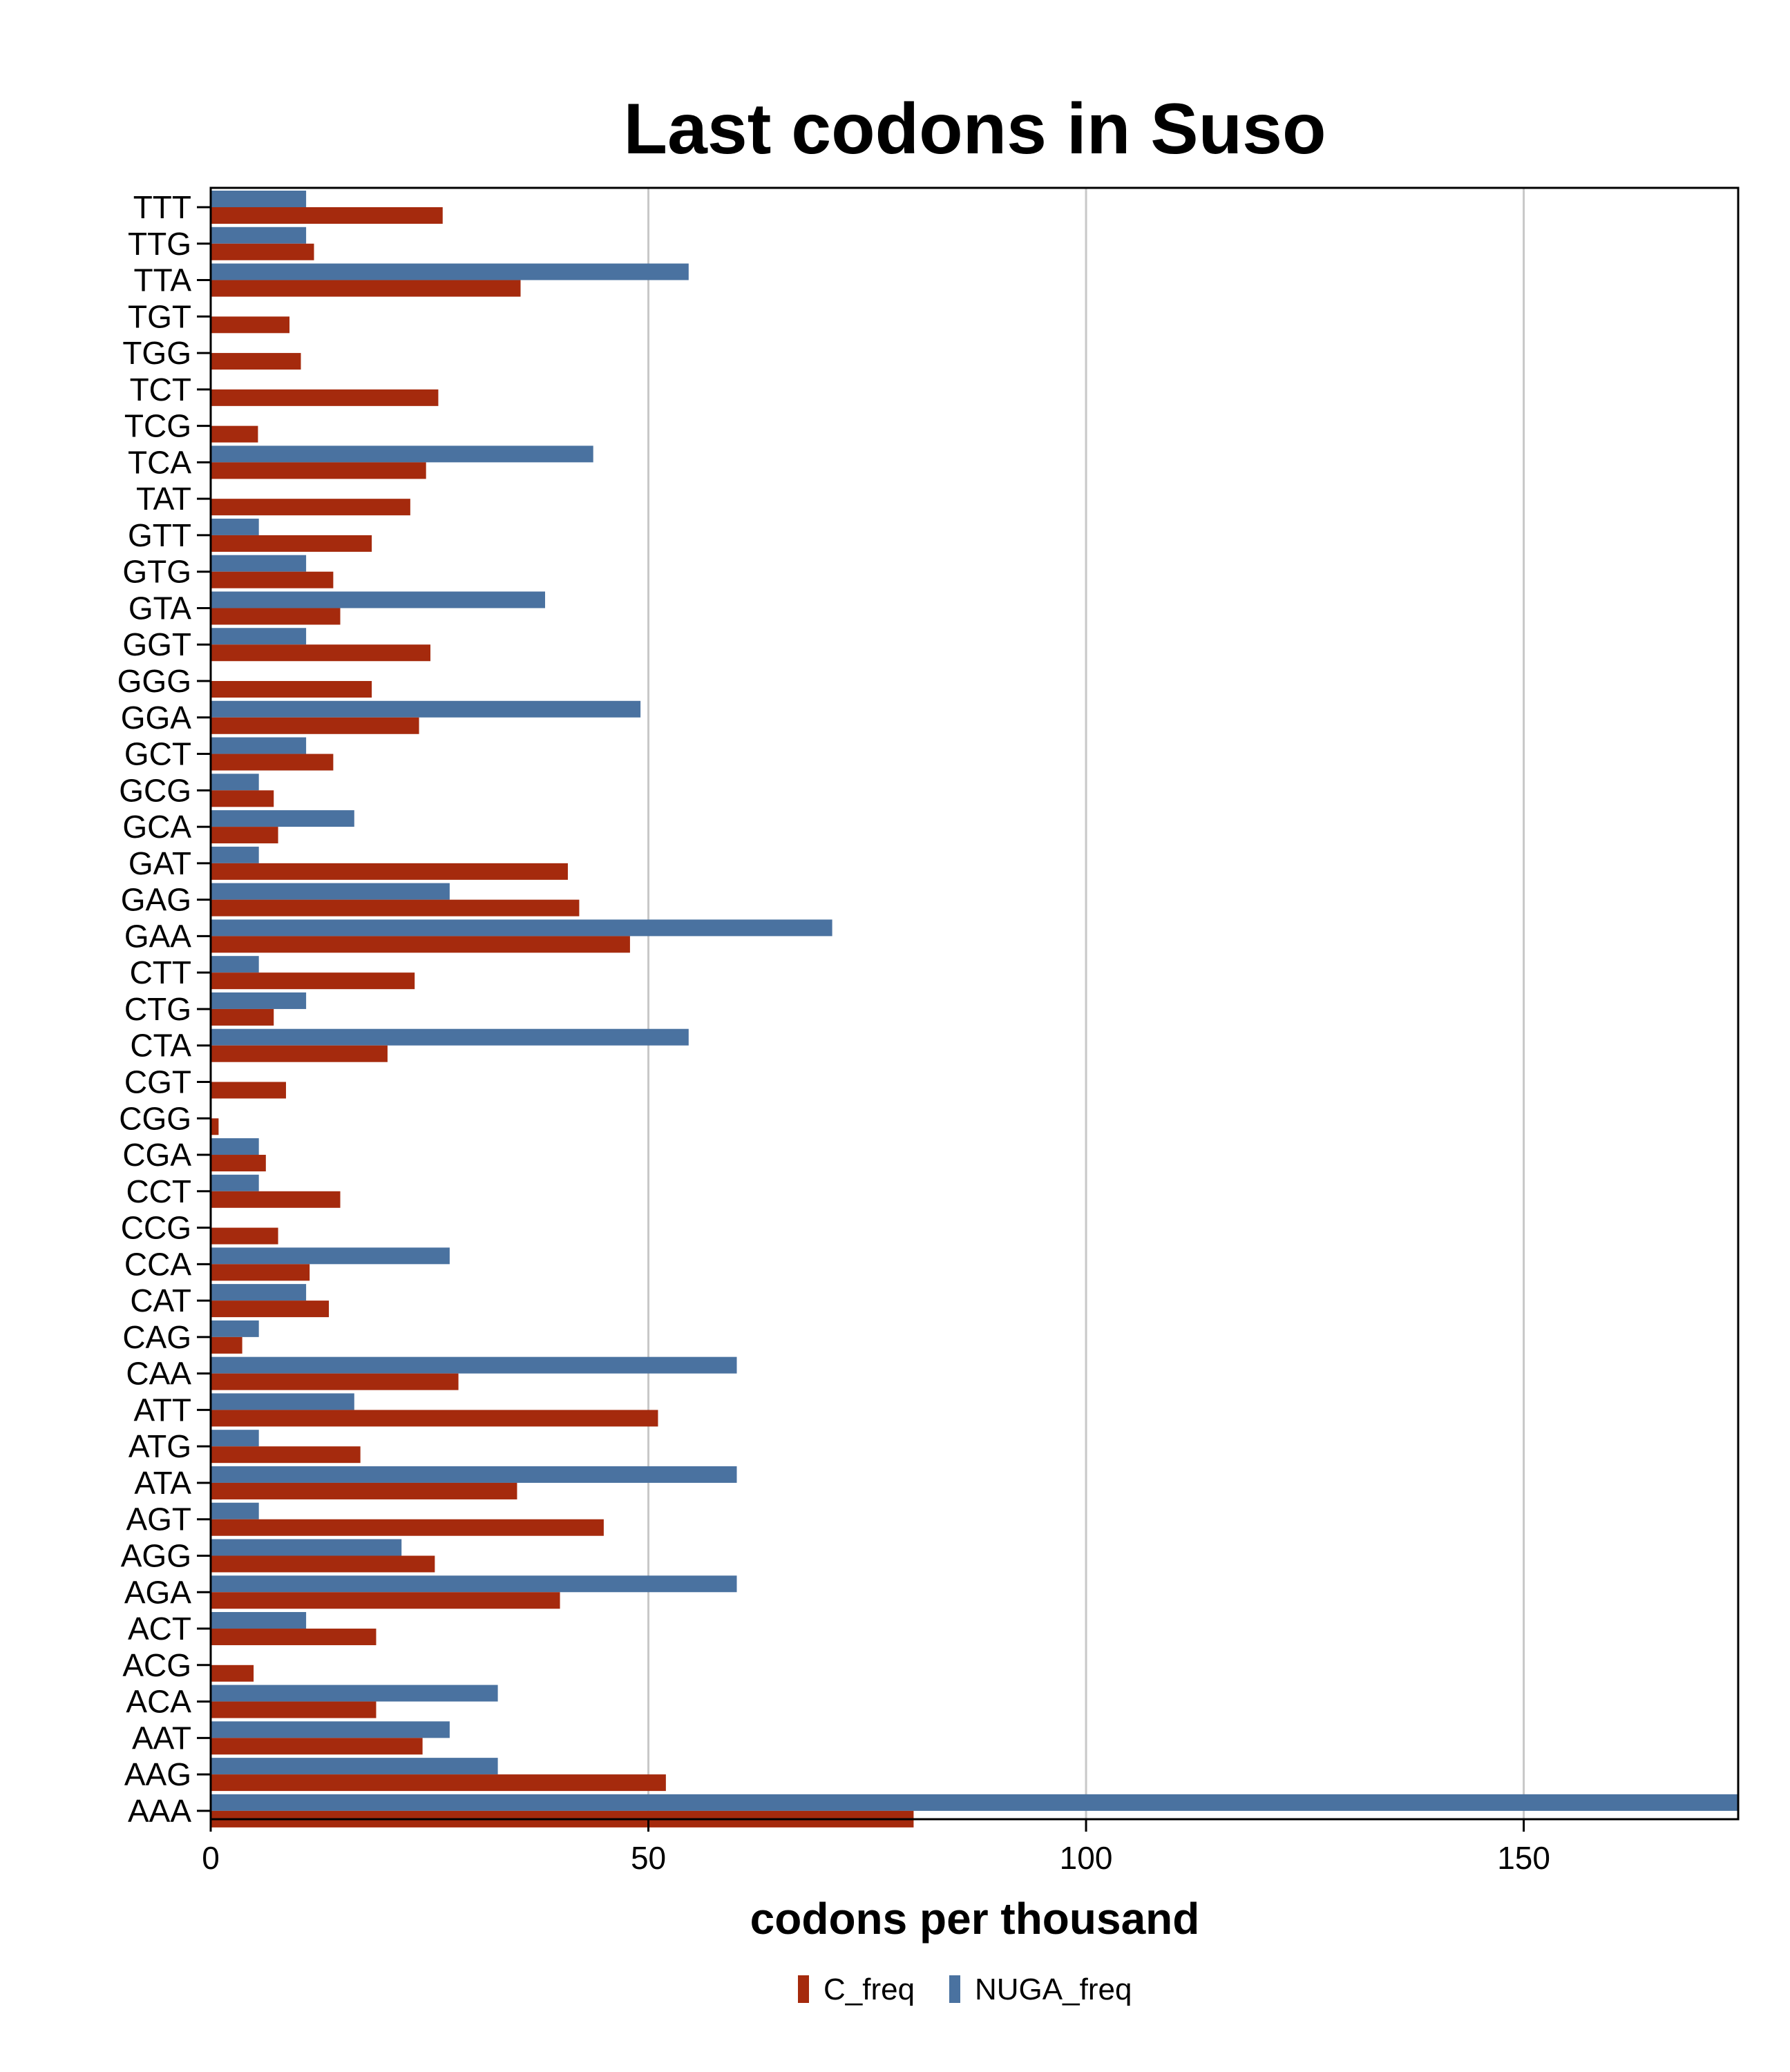 The height and width of the screenshot is (2072, 1790). Describe the element at coordinates (156, 1555) in the screenshot. I see `y-tick-label-agg: AGG` at that location.